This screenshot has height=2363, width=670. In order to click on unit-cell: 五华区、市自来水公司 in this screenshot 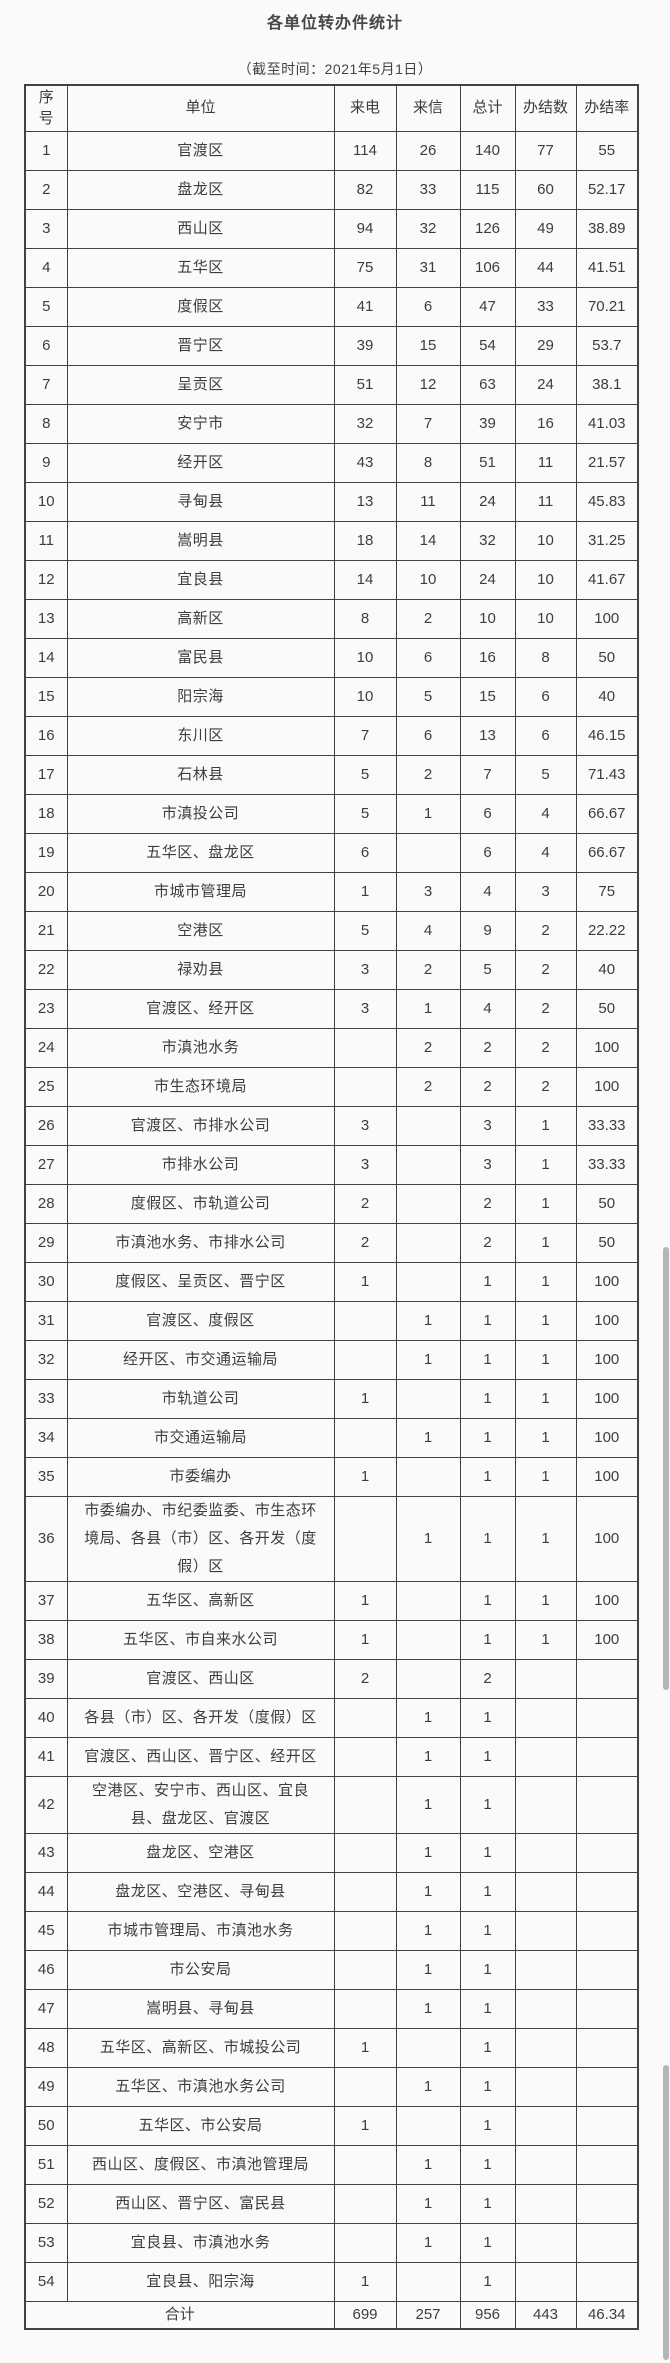, I will do `click(200, 1639)`.